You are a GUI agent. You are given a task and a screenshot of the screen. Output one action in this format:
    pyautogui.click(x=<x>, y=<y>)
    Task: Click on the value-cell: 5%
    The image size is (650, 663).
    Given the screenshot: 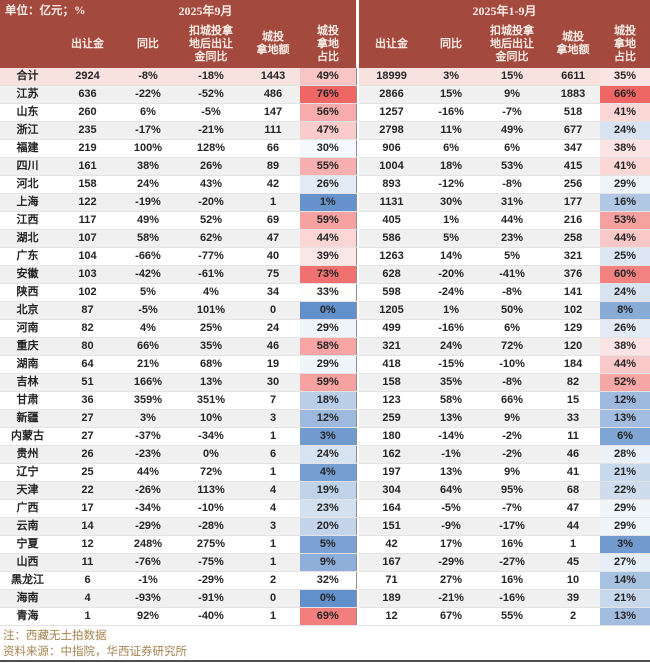 What is the action you would take?
    pyautogui.click(x=148, y=292)
    